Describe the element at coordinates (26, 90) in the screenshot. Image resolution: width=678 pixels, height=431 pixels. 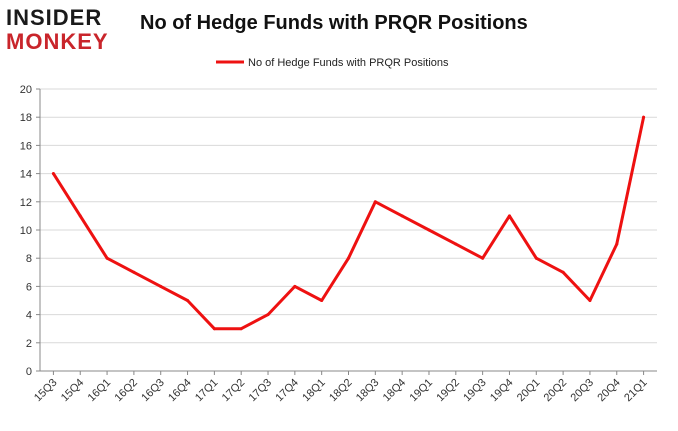
I see `y-tick-label: 20` at that location.